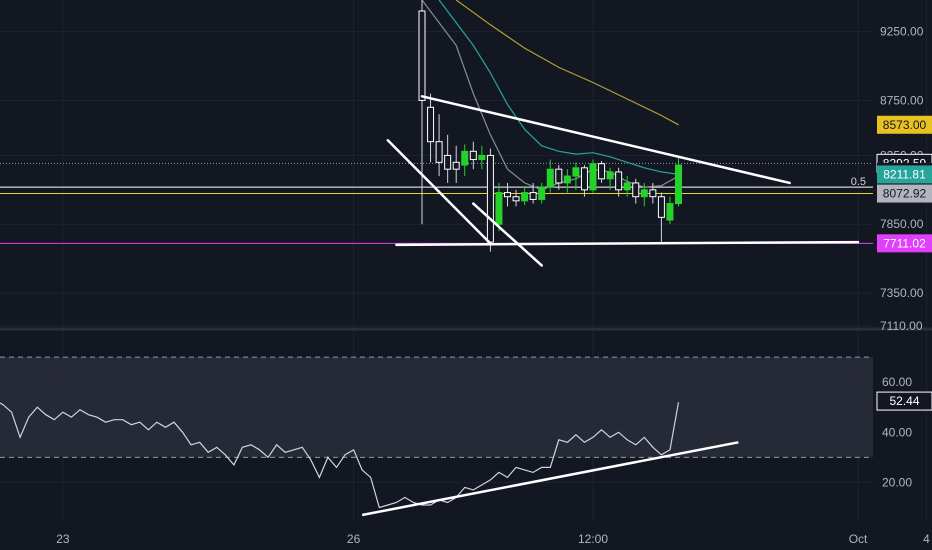 The height and width of the screenshot is (550, 932). I want to click on channel-lower-trendline, so click(507, 234).